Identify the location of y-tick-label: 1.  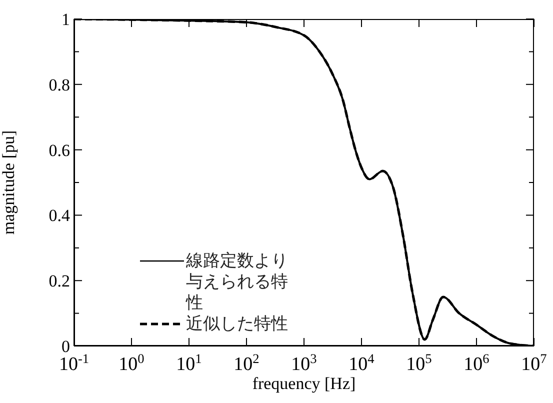
(66, 19).